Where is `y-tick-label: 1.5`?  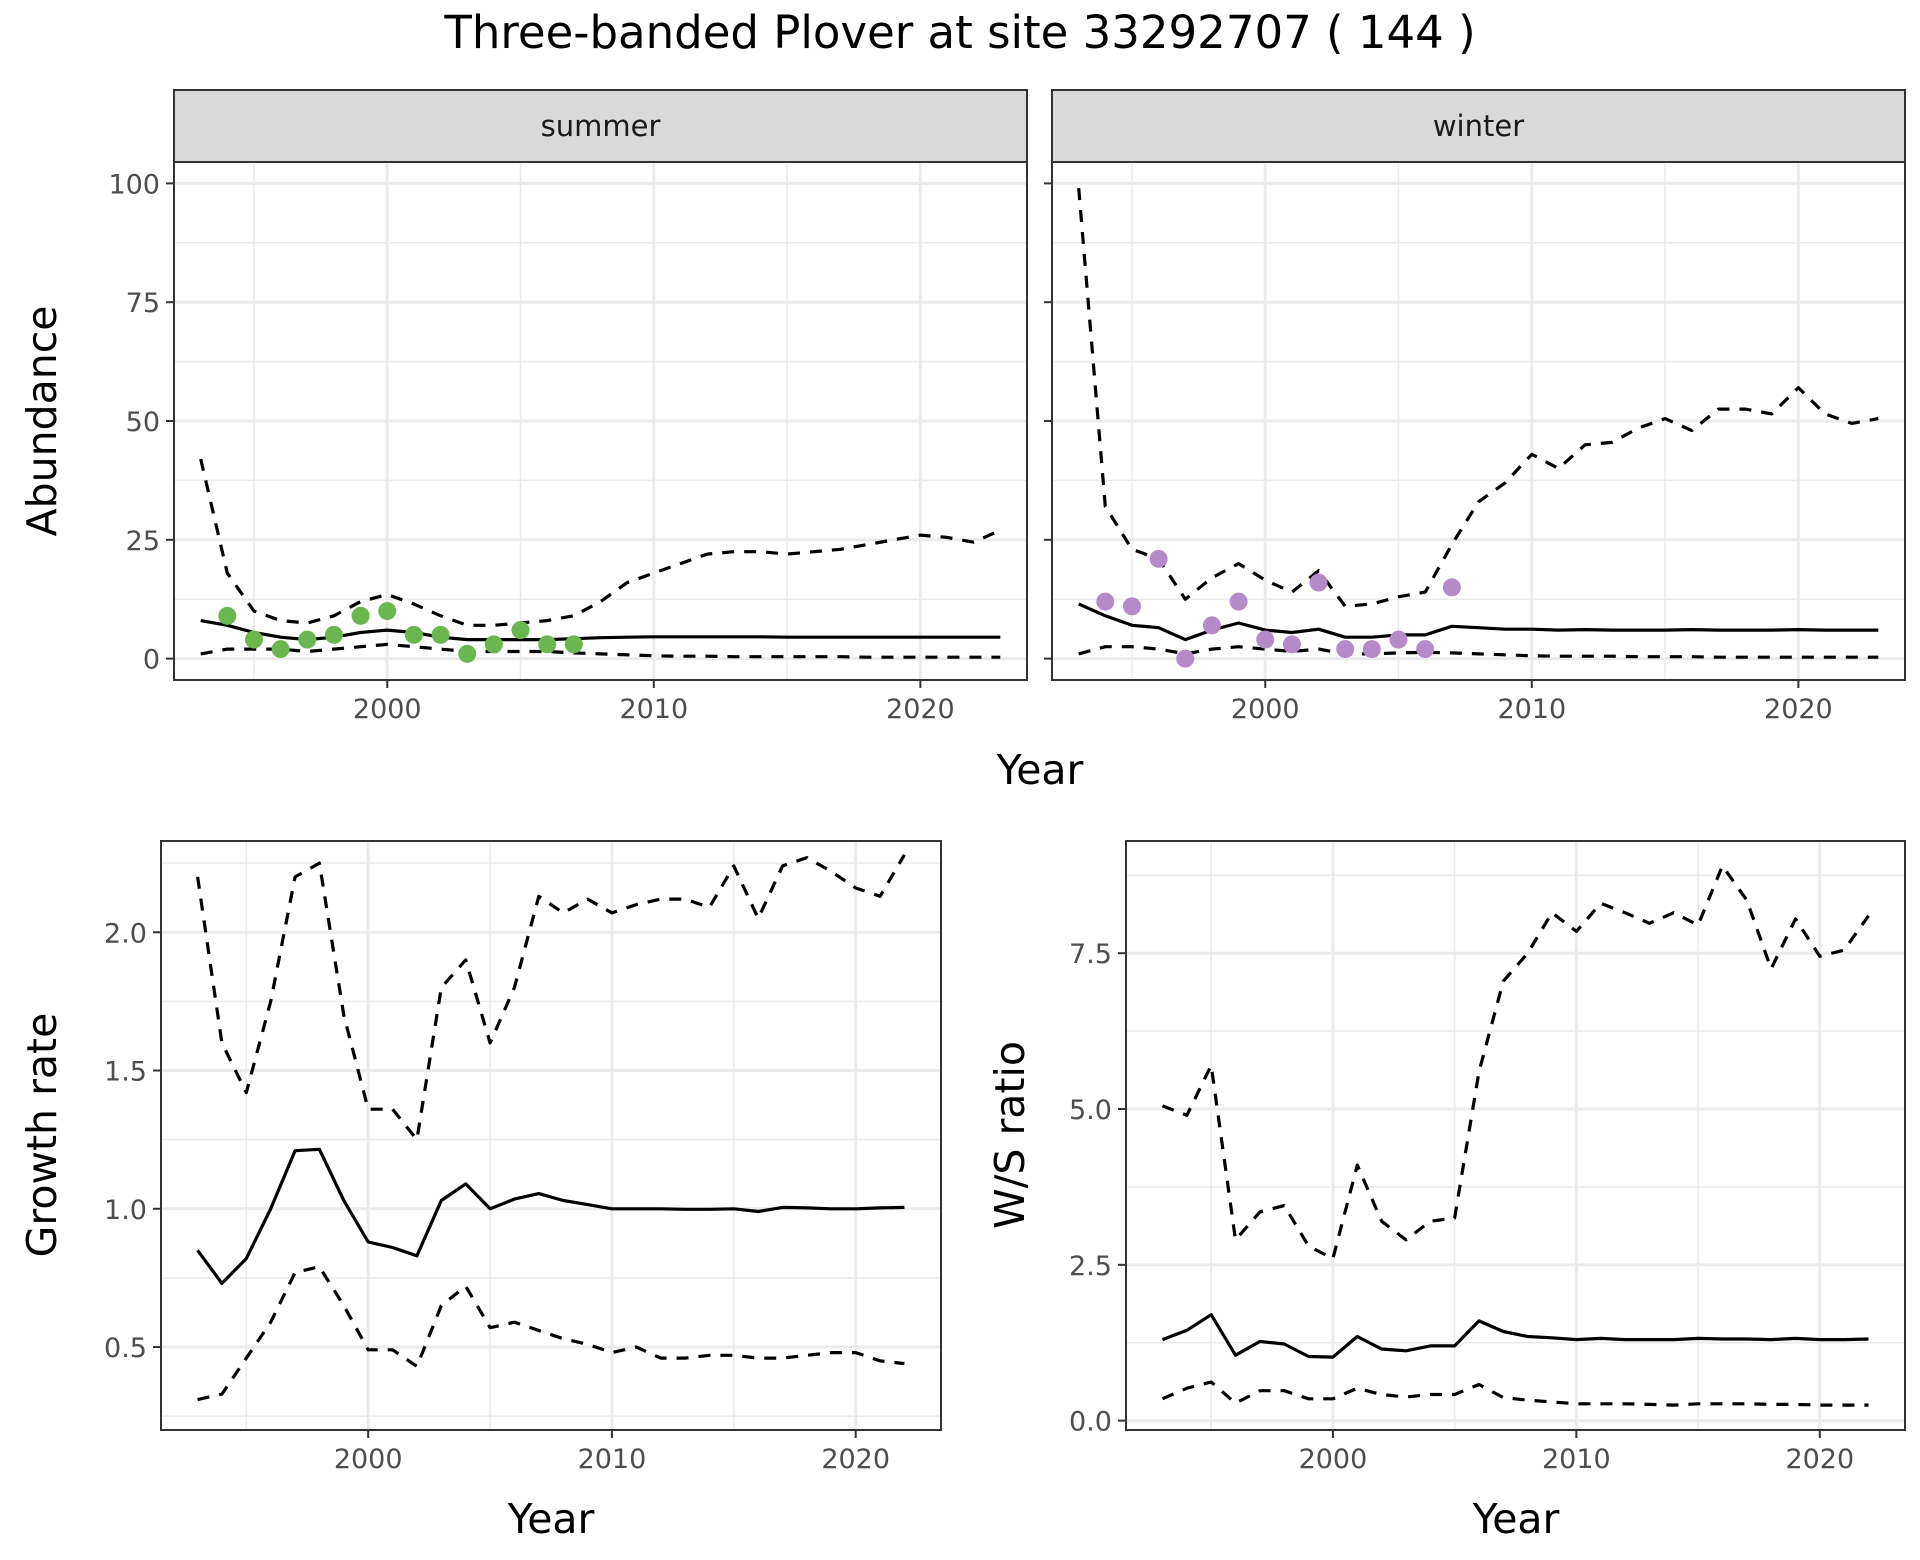
y-tick-label: 1.5 is located at coordinates (125, 1072).